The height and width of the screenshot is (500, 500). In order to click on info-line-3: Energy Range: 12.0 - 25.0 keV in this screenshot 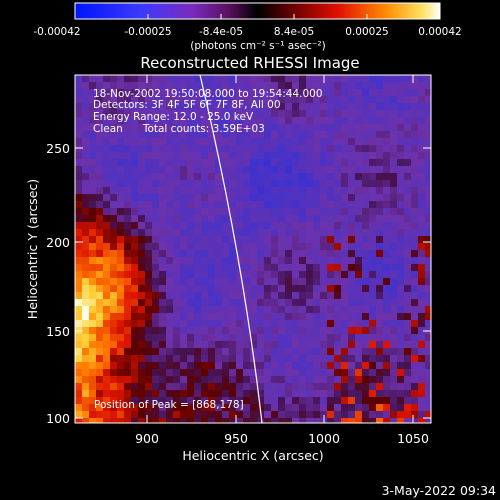, I will do `click(173, 117)`.